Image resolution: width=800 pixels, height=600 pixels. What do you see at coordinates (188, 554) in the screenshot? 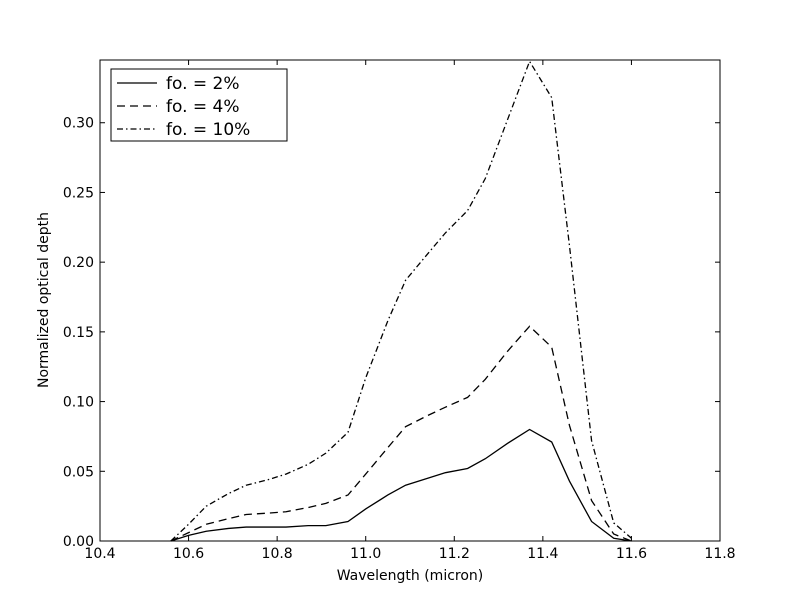
I see `x-tick-label: 10.6` at bounding box center [188, 554].